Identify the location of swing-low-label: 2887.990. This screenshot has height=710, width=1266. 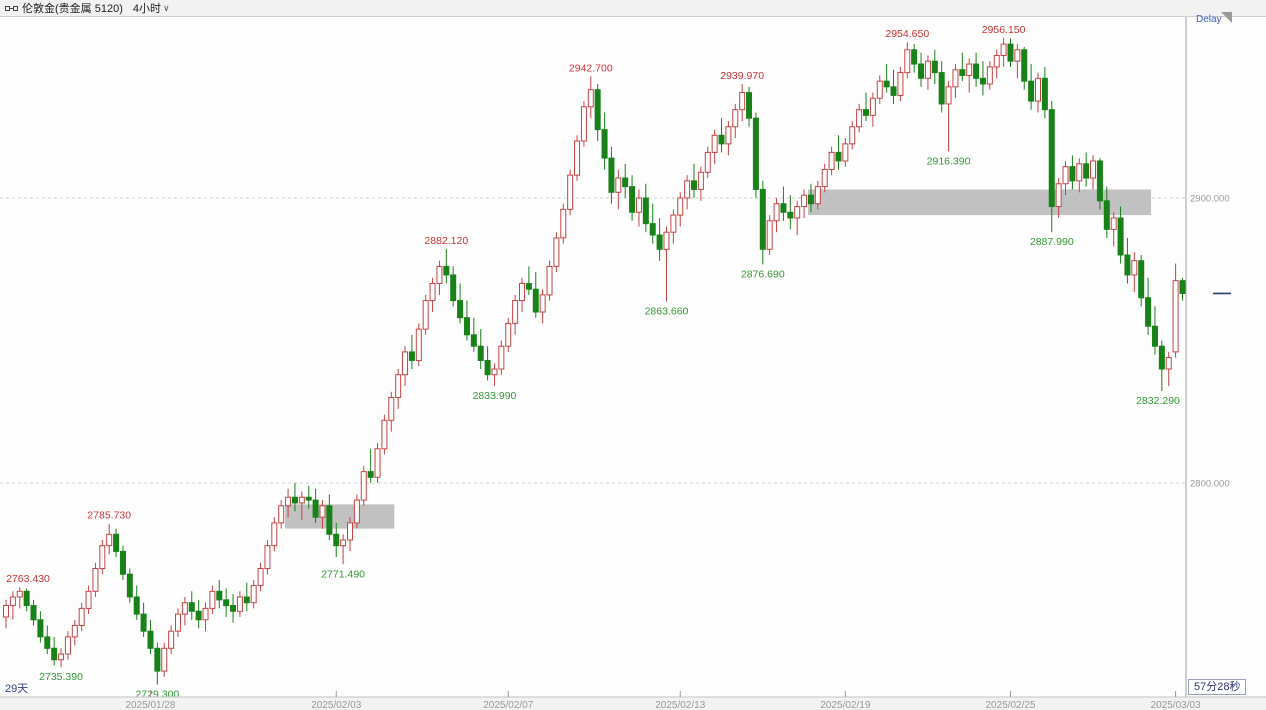
(1052, 242).